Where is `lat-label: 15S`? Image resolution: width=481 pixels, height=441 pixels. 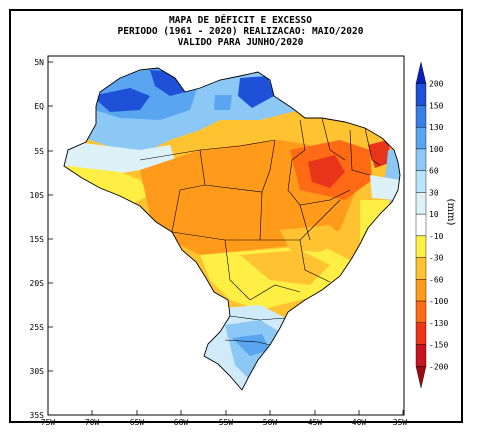 lat-label: 15S is located at coordinates (37, 239).